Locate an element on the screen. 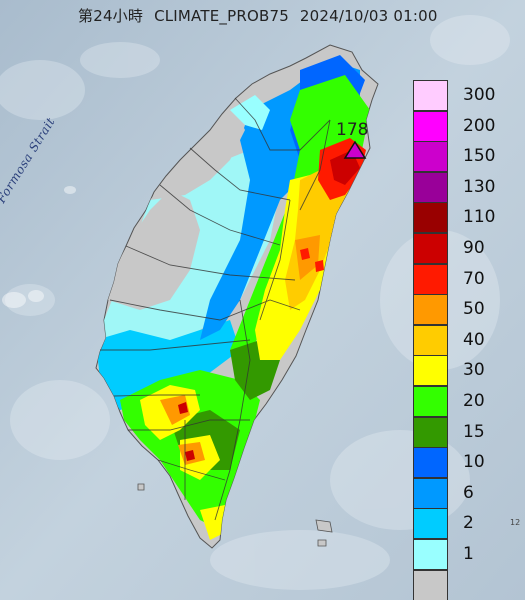 Image resolution: width=525 pixels, height=600 pixels. title-datetime: 2024/10/03 01:00 is located at coordinates (368, 16).